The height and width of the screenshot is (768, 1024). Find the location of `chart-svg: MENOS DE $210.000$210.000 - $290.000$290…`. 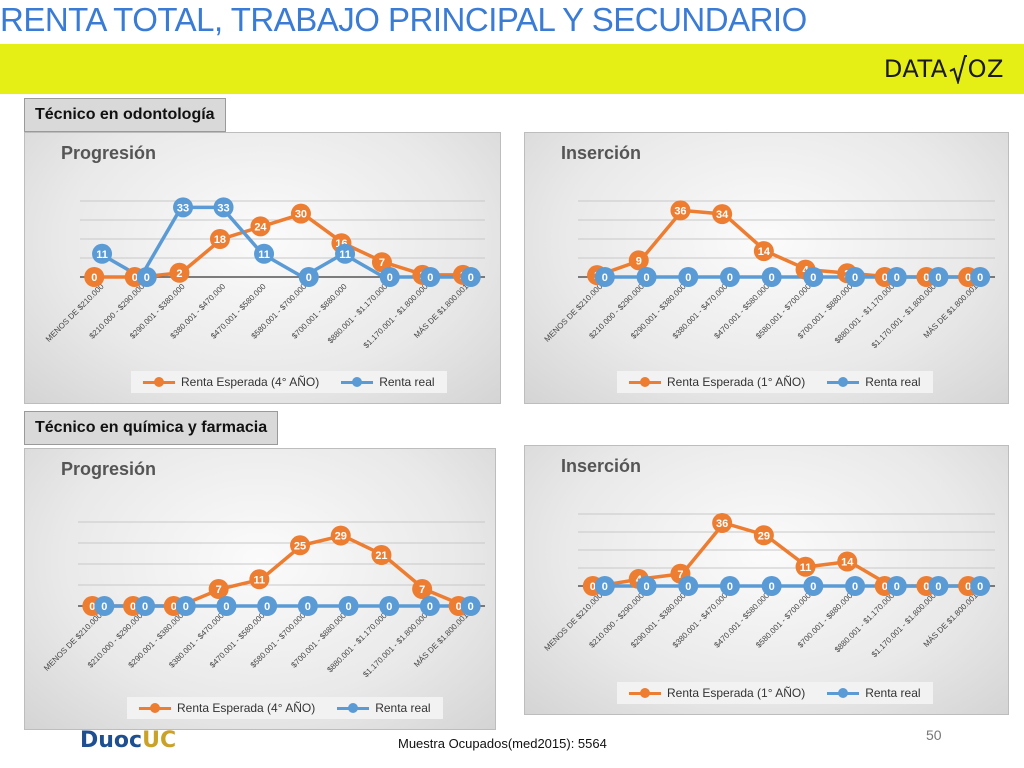

chart-svg: MENOS DE $210.000$210.000 - $290.000$290… is located at coordinates (264, 273).